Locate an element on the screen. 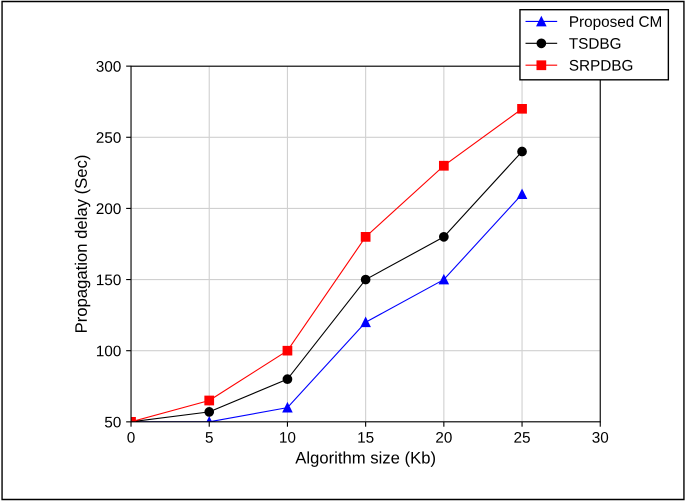  legend-label: SRPDBG is located at coordinates (601, 65).